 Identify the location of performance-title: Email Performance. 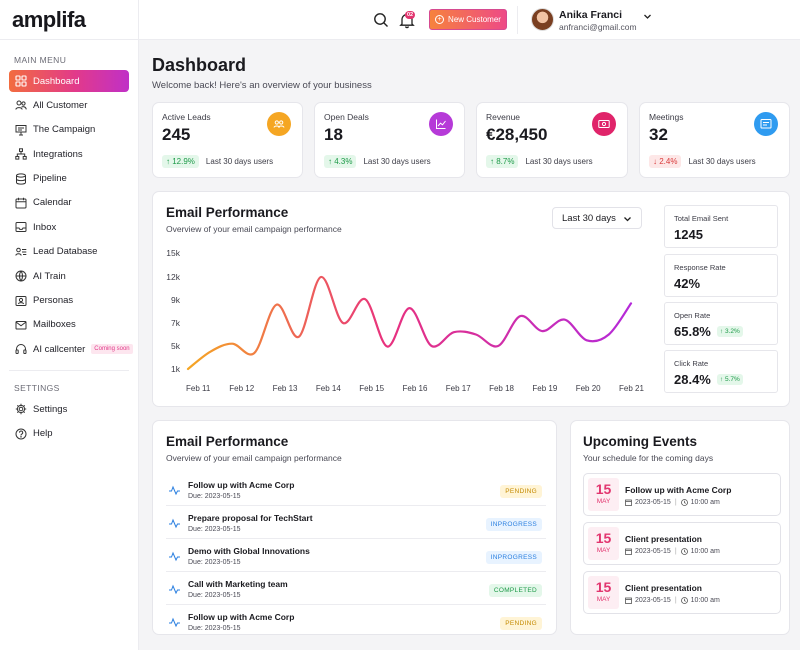
(227, 212).